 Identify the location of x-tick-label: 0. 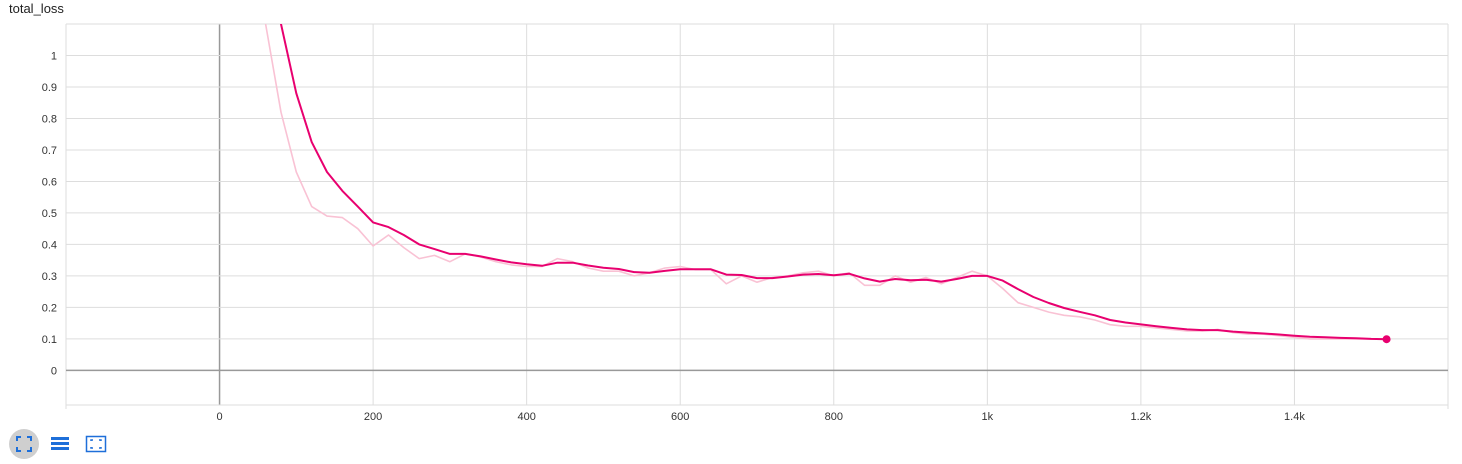
(219, 415).